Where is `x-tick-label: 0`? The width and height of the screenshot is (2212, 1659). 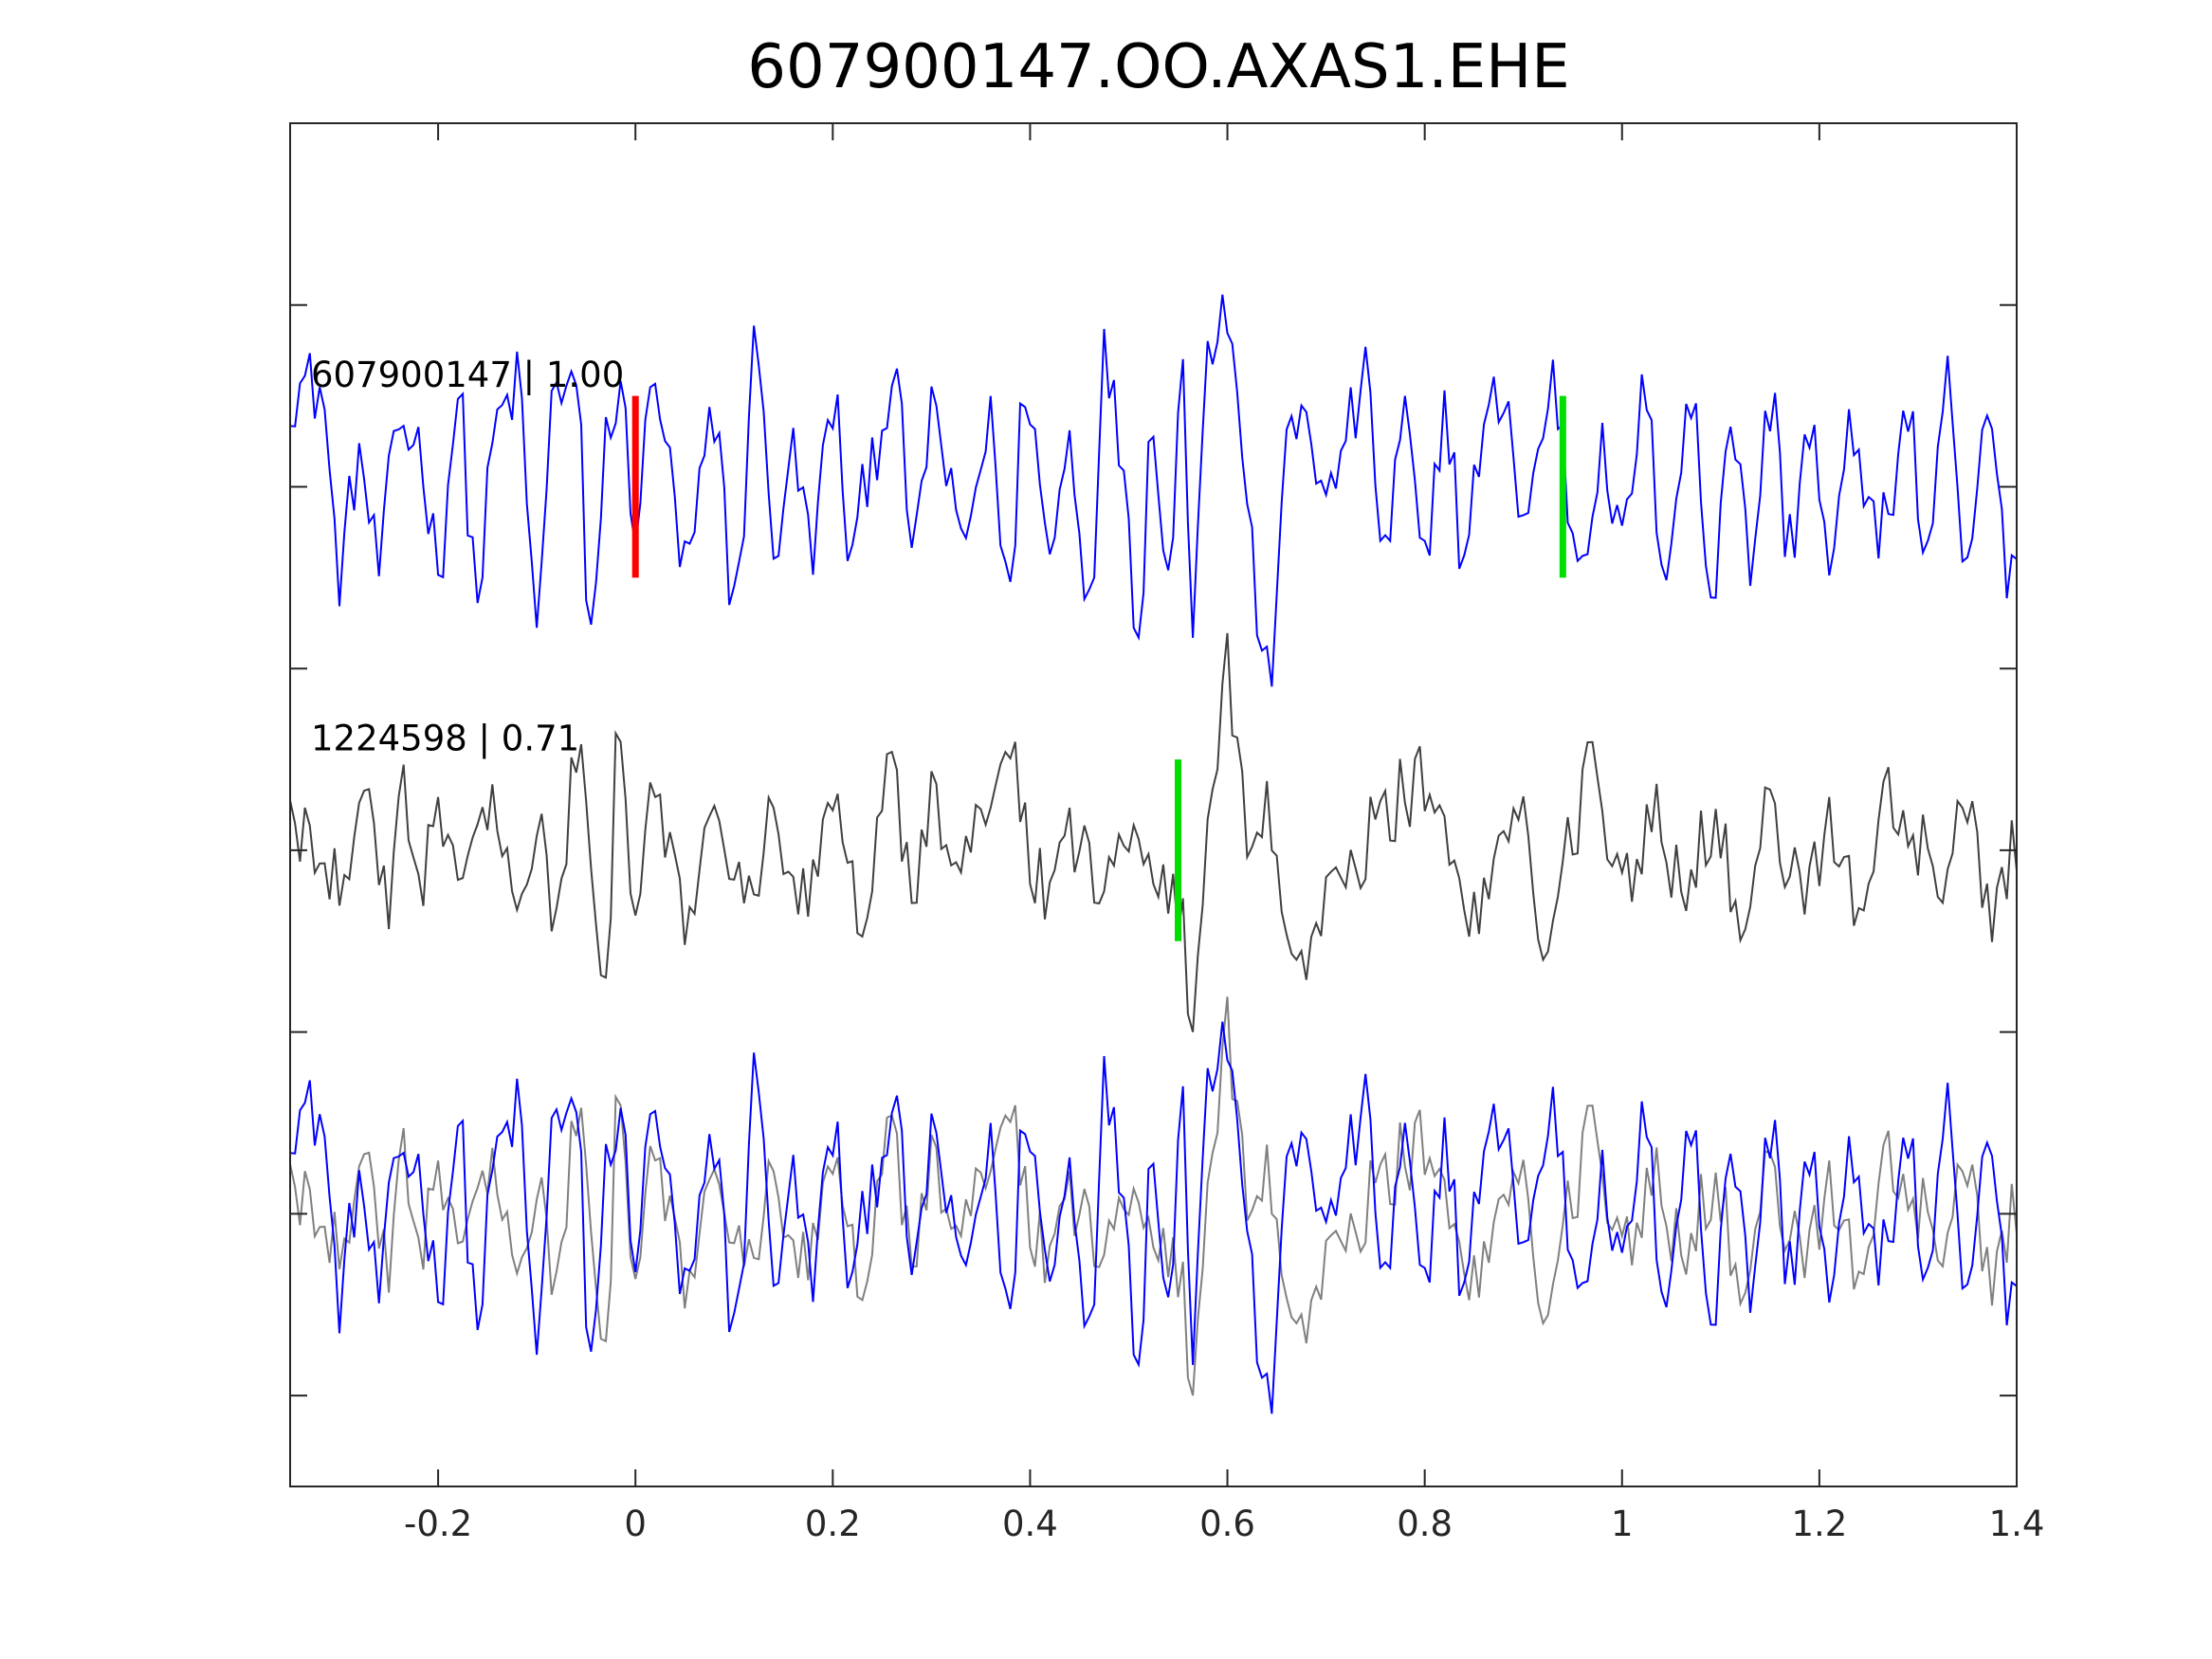 x-tick-label: 0 is located at coordinates (635, 1524).